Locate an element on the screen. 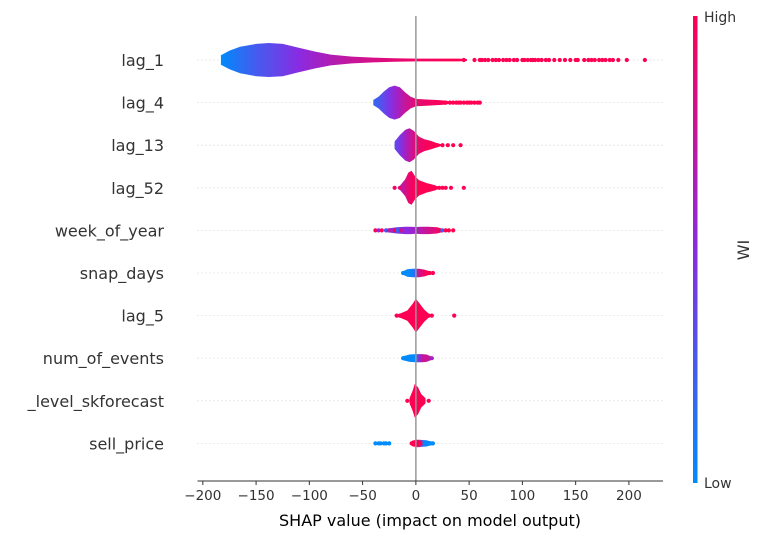 The width and height of the screenshot is (763, 540). violin-level-skforecast is located at coordinates (417, 400).